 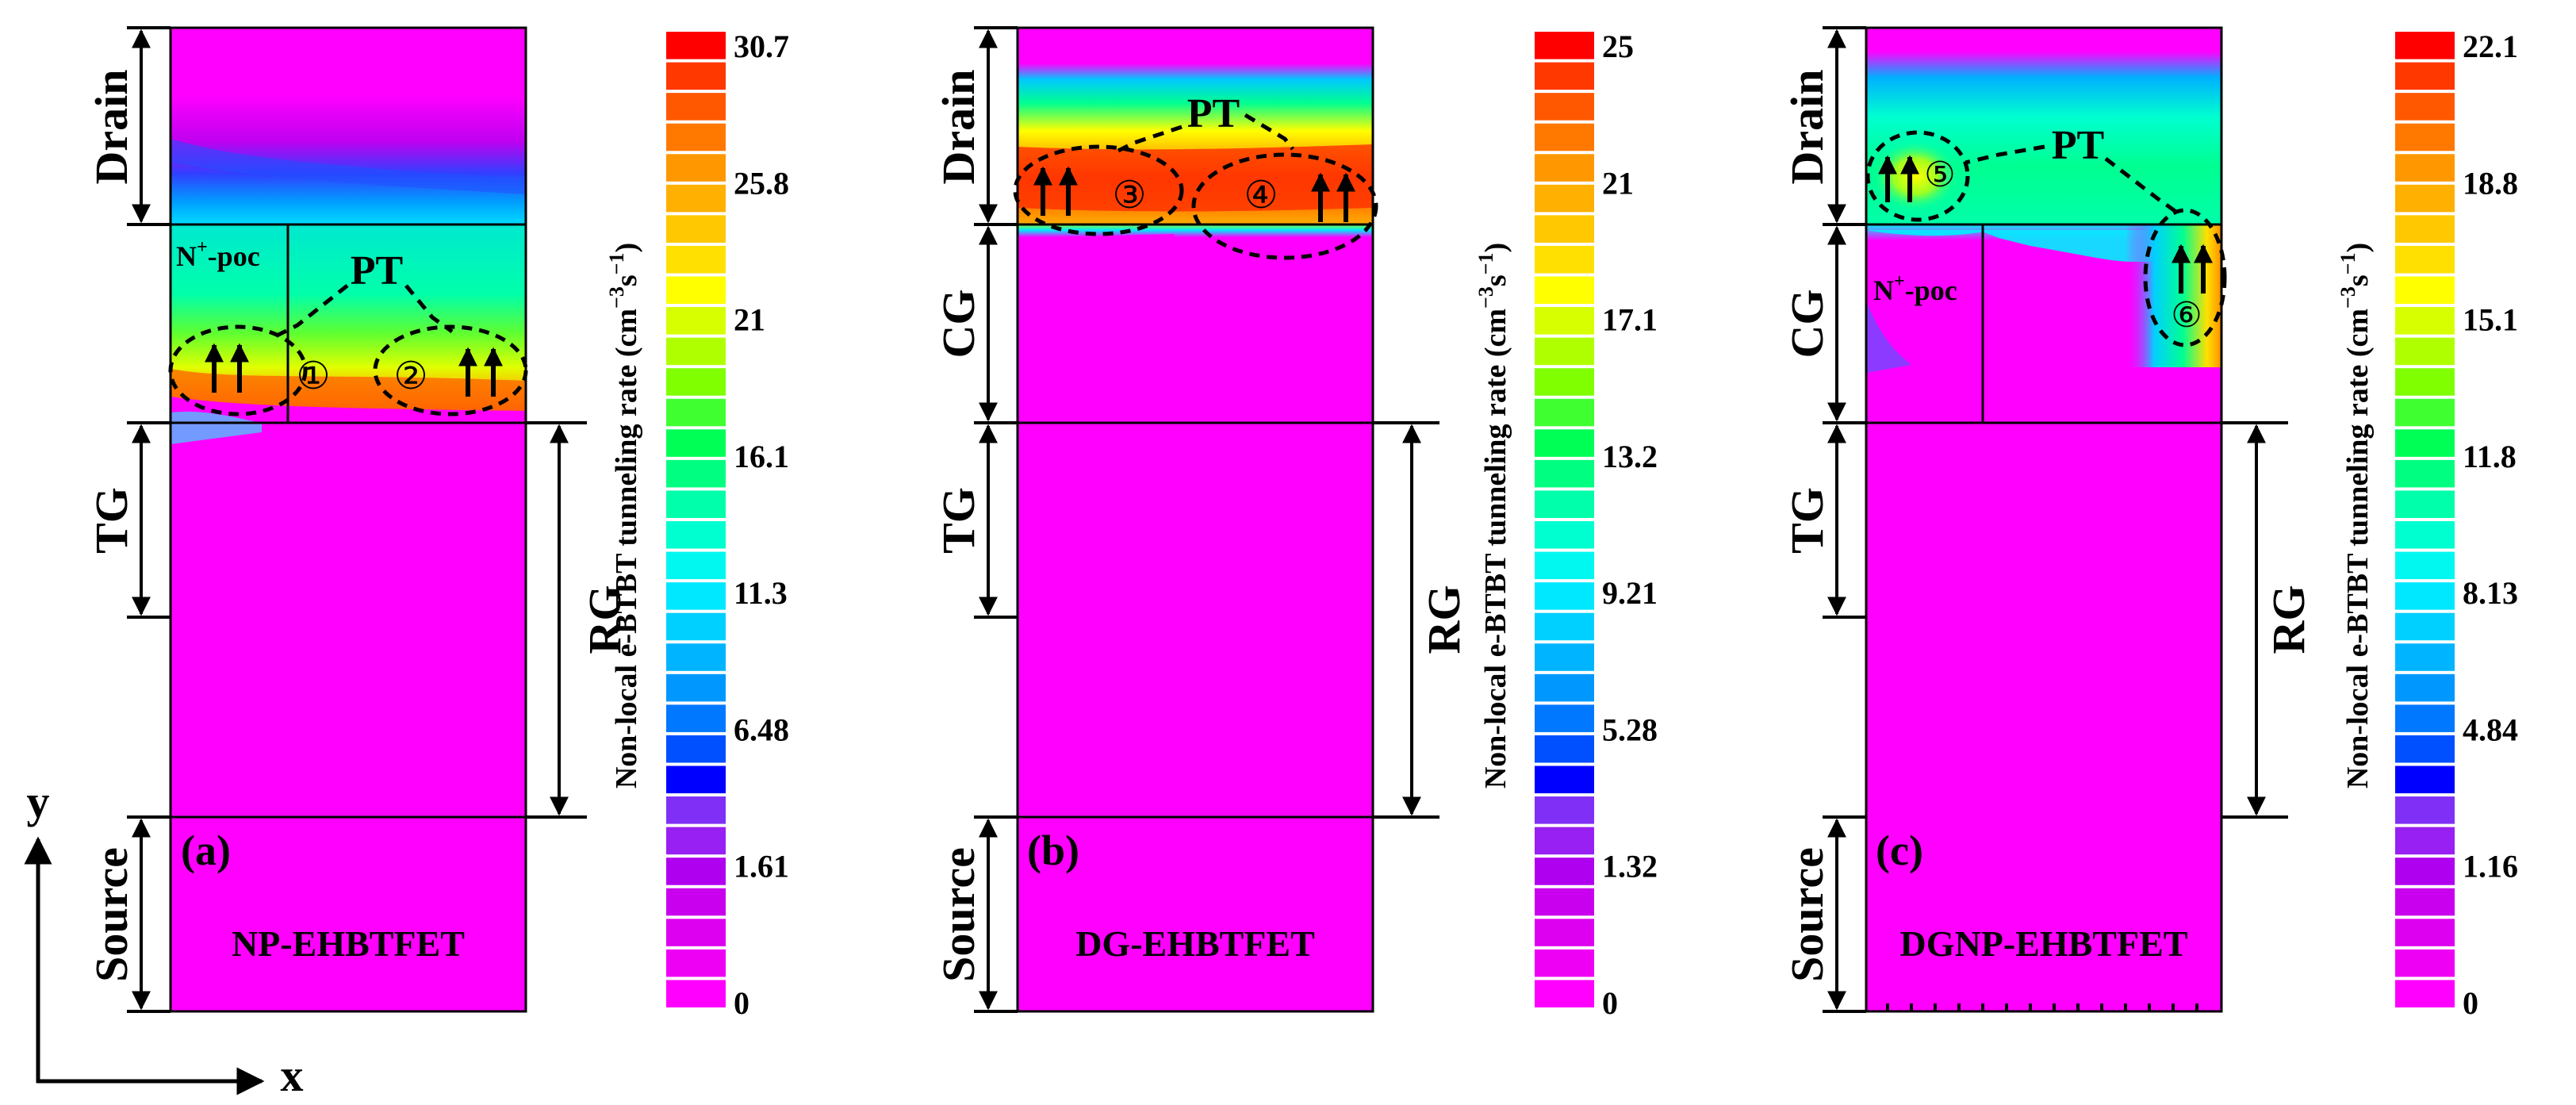 What do you see at coordinates (348, 943) in the screenshot?
I see `panel-a-device-name: NP-EHBTFET` at bounding box center [348, 943].